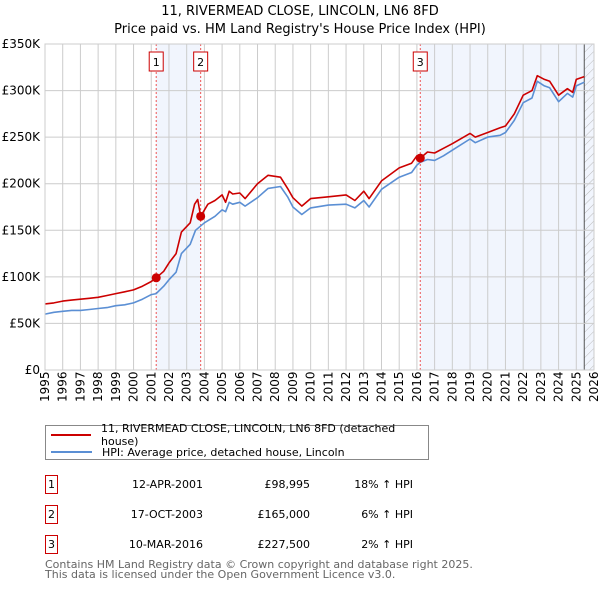  I want to click on chart-title: 11, RIVERMEAD CLOSE, LINCOLN, LN6 8FD, so click(300, 11).